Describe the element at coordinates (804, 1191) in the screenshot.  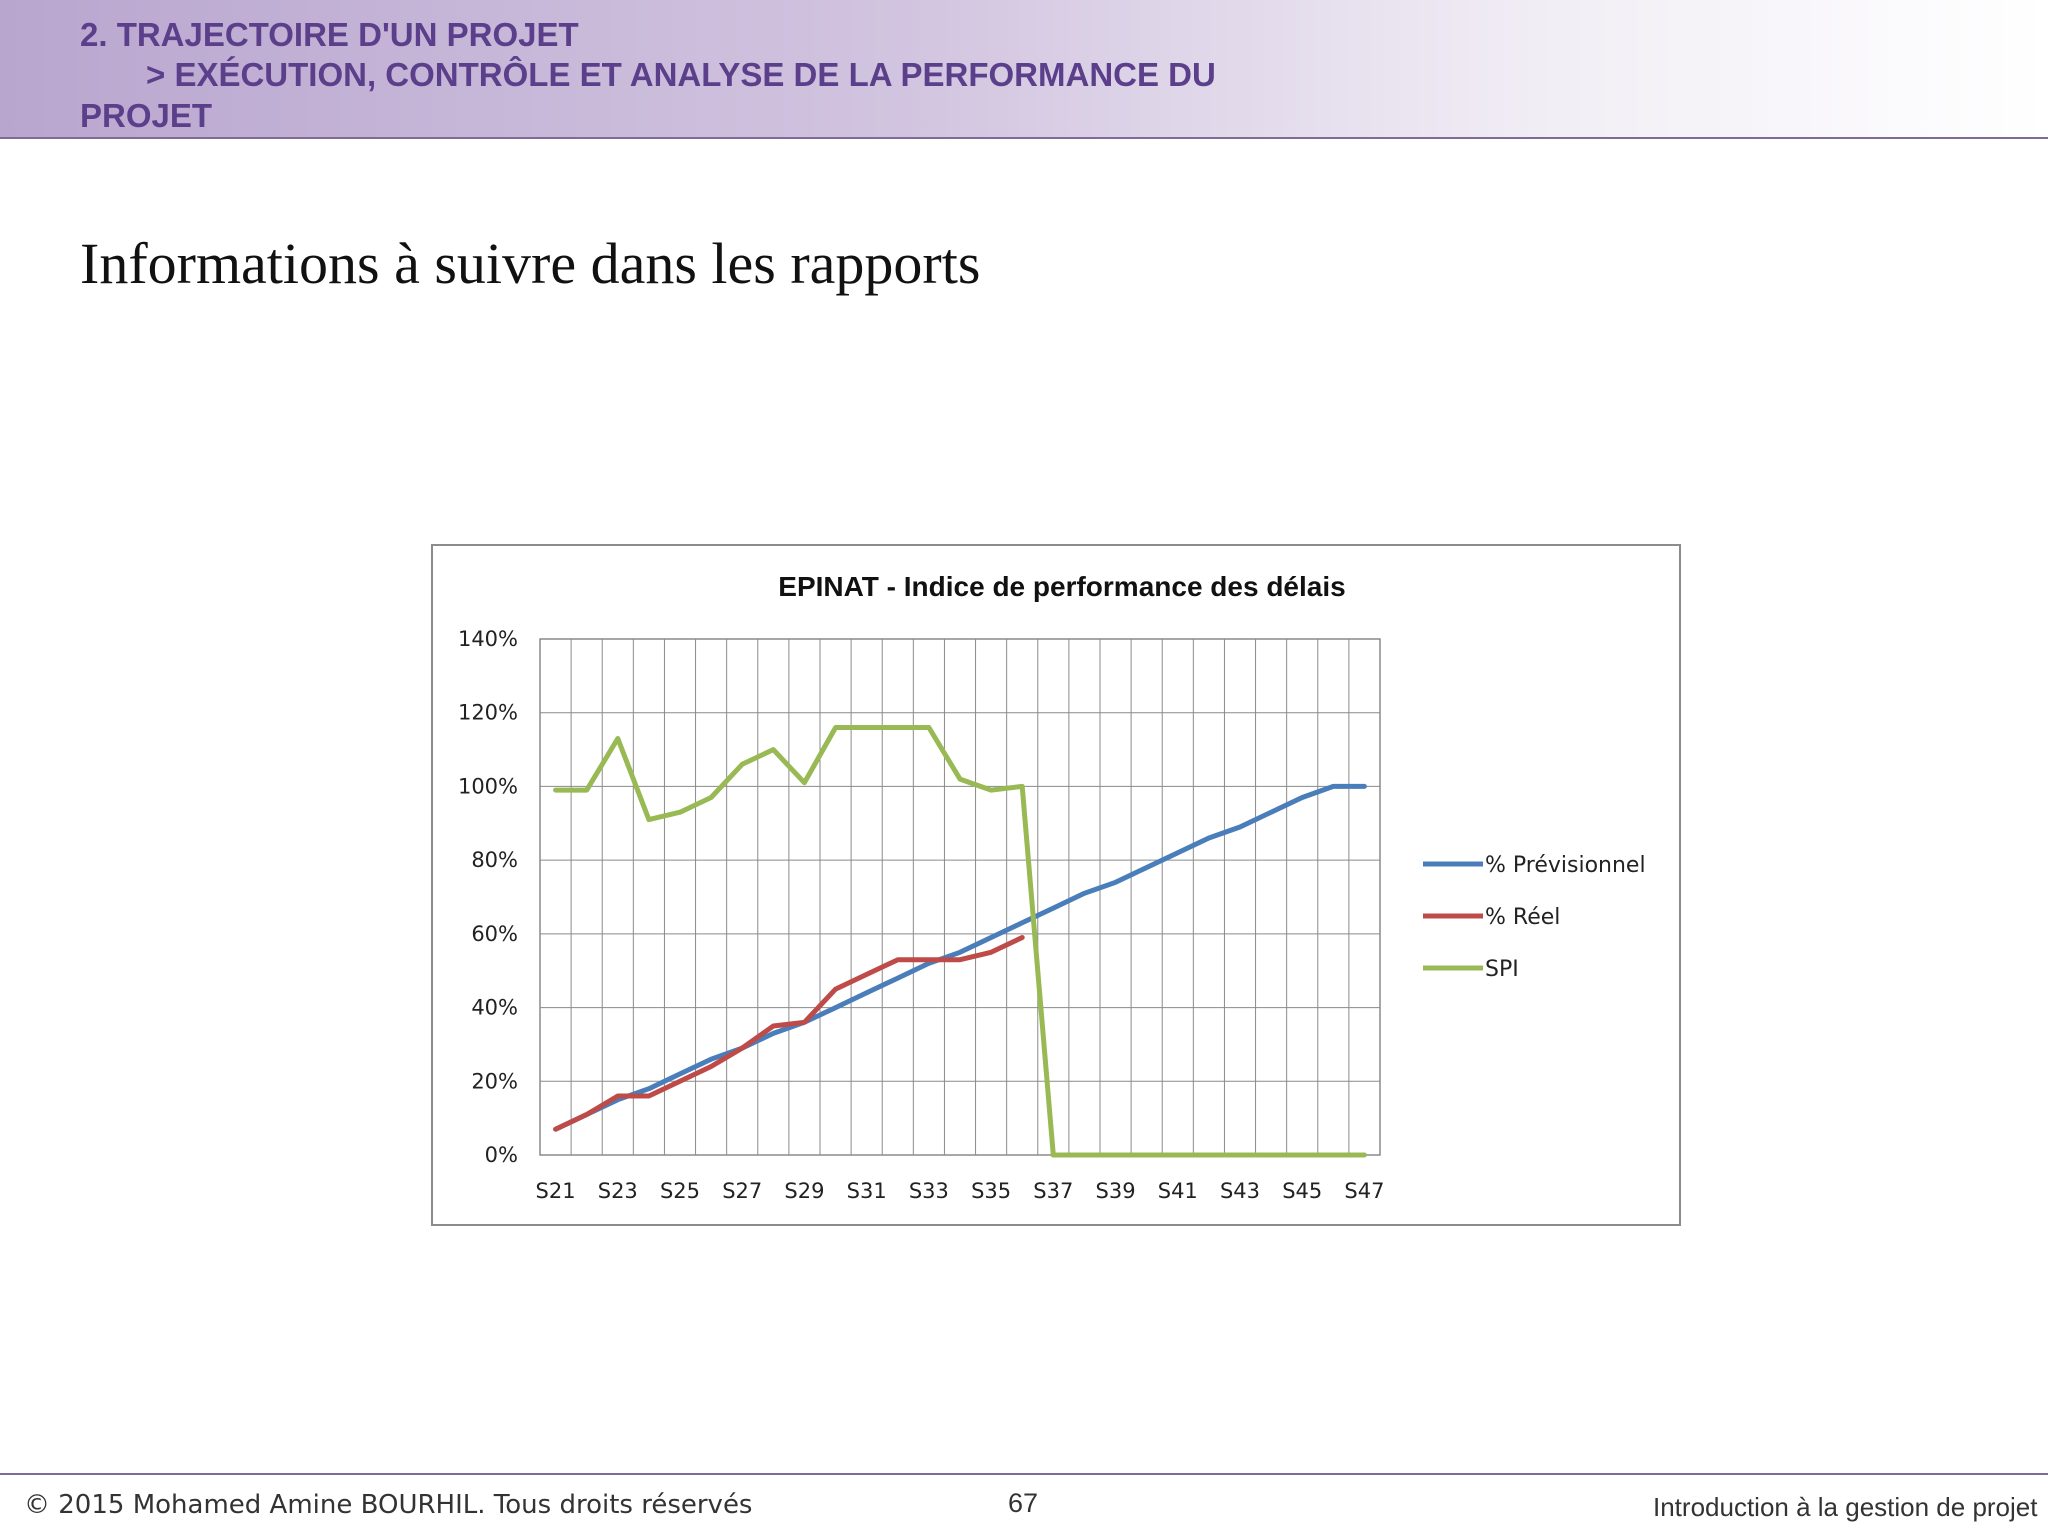
I see `x-tick-label: S29` at that location.